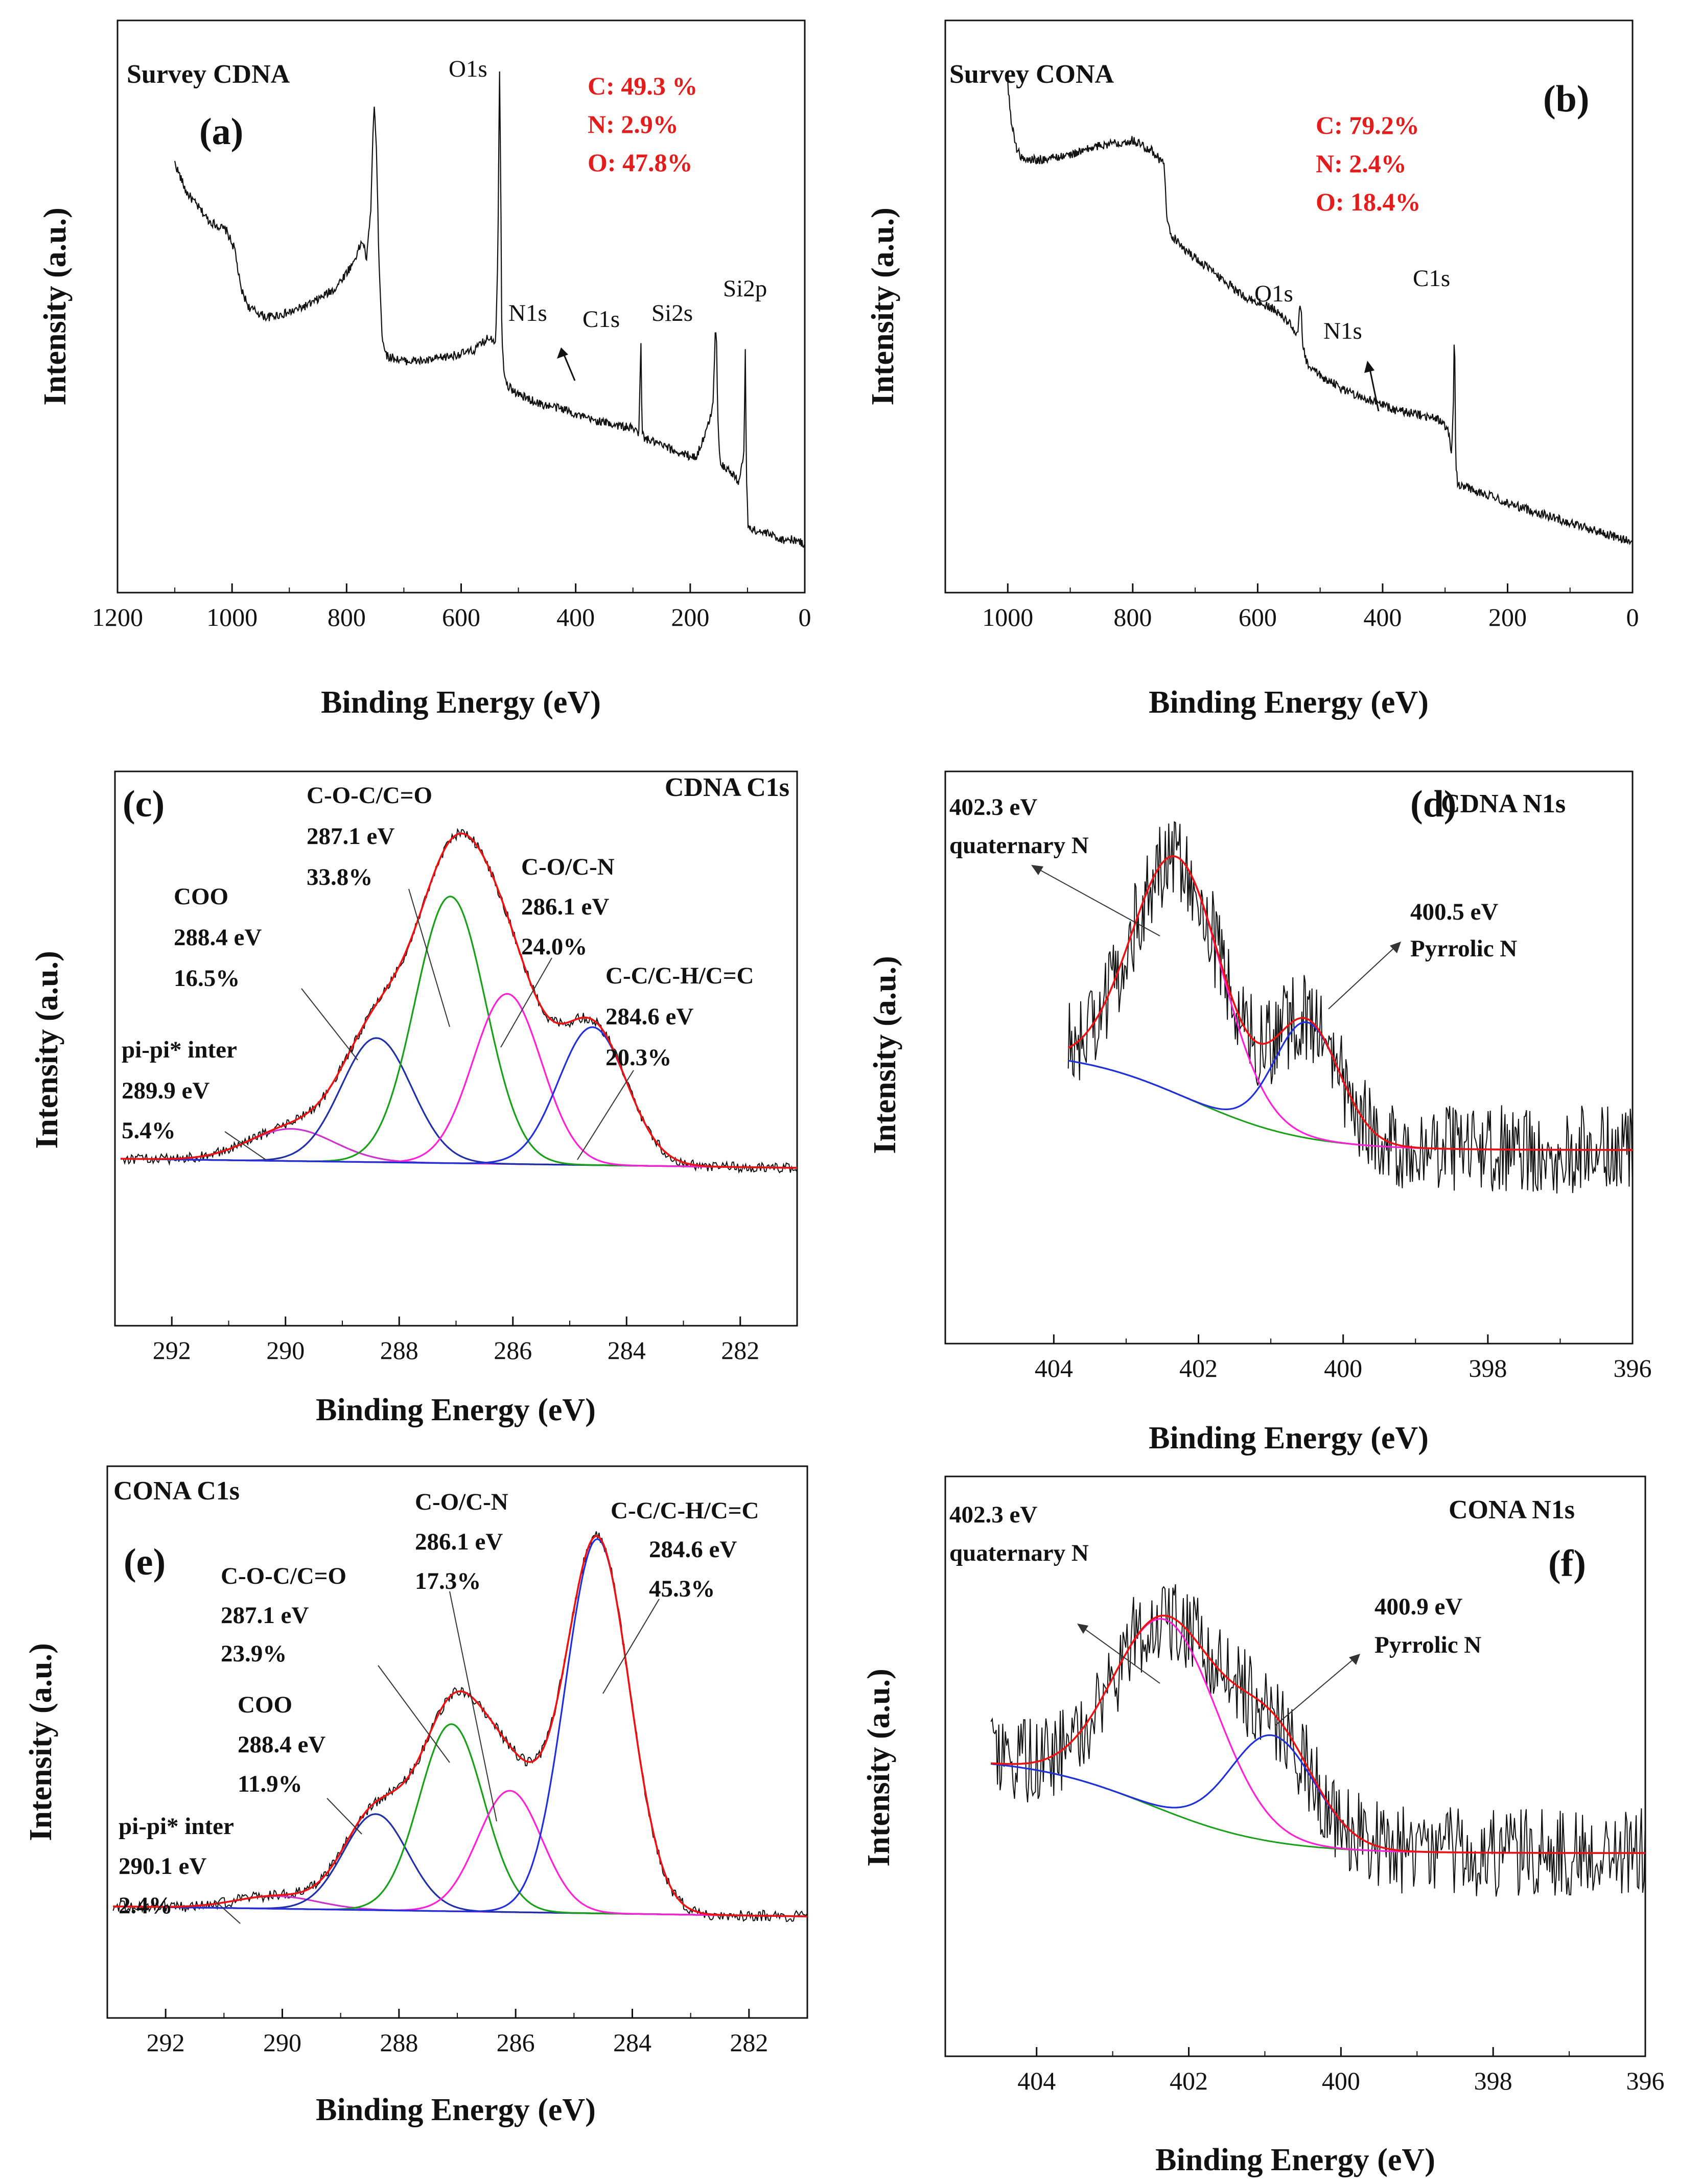  I want to click on x-tick-label-b-3: 400, so click(1382, 617).